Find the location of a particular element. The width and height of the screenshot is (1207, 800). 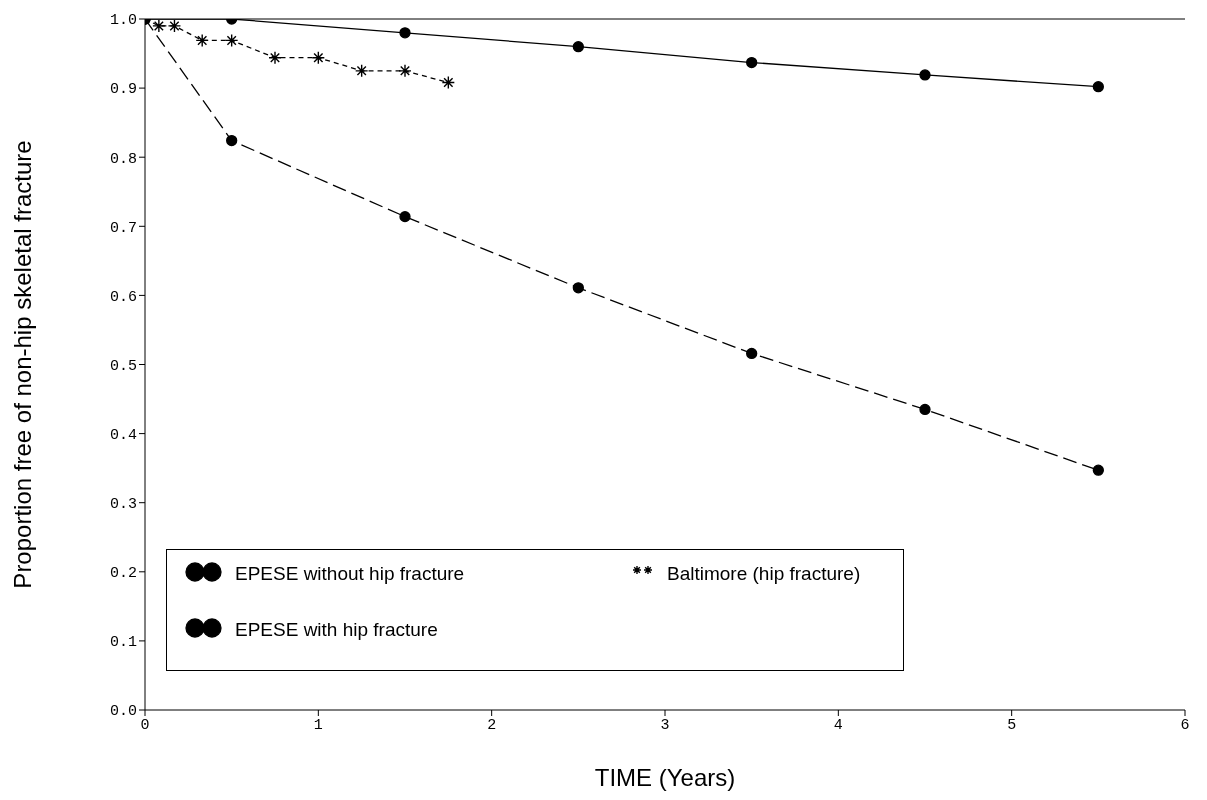

y-tick-label: 0.1 is located at coordinates (123, 643).